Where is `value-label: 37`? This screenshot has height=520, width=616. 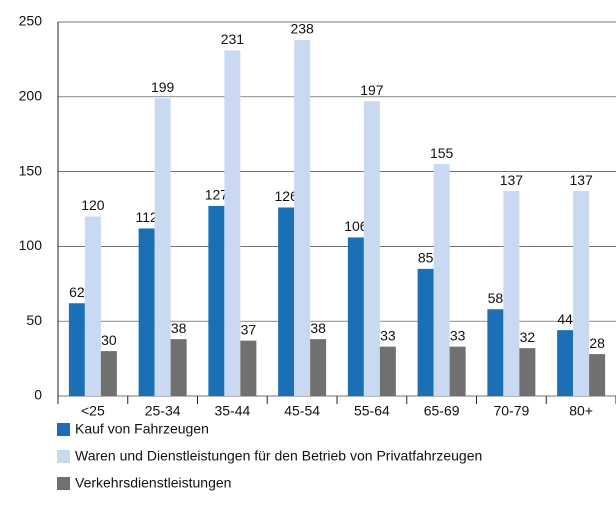 value-label: 37 is located at coordinates (249, 329).